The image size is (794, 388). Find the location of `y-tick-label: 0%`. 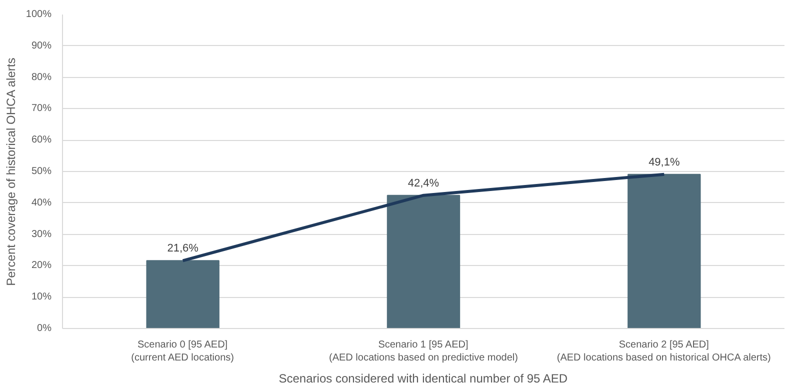

y-tick-label: 0% is located at coordinates (44, 328).